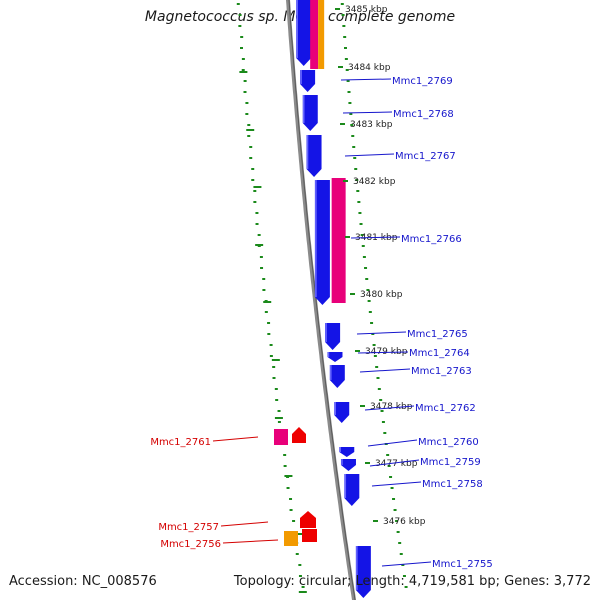 This screenshot has height=600, width=600. I want to click on forward-gene-label: Mmc1_2769, so click(422, 81).